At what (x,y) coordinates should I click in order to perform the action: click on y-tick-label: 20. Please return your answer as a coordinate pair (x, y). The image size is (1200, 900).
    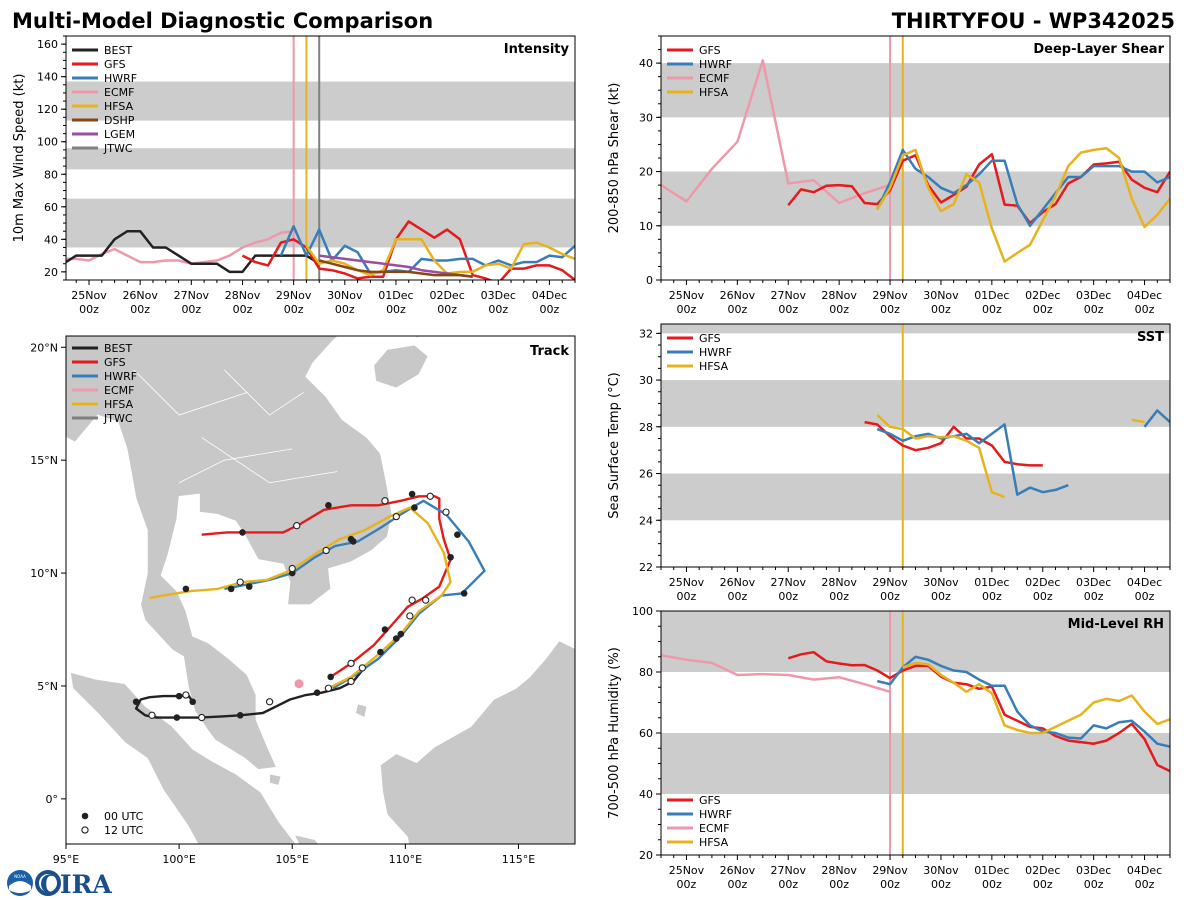
    Looking at the image, I should click on (51, 272).